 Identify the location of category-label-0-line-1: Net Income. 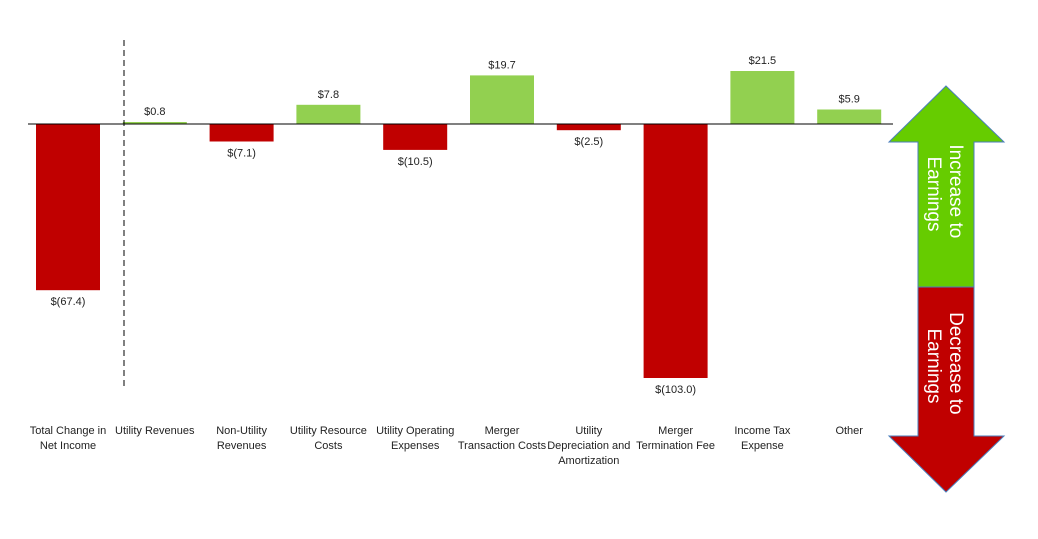
(68, 446).